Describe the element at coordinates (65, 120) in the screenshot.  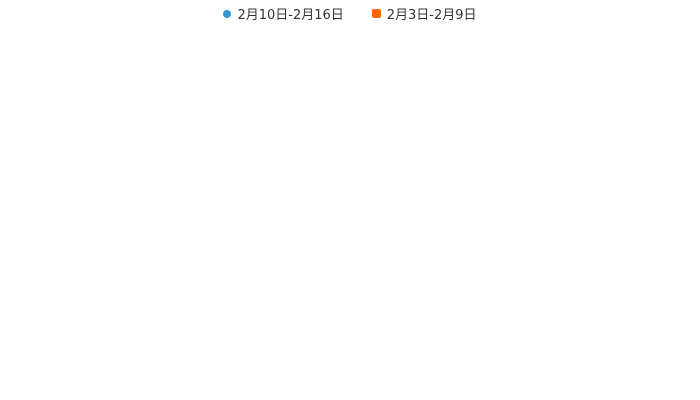
I see `y-category-label: 英国` at that location.